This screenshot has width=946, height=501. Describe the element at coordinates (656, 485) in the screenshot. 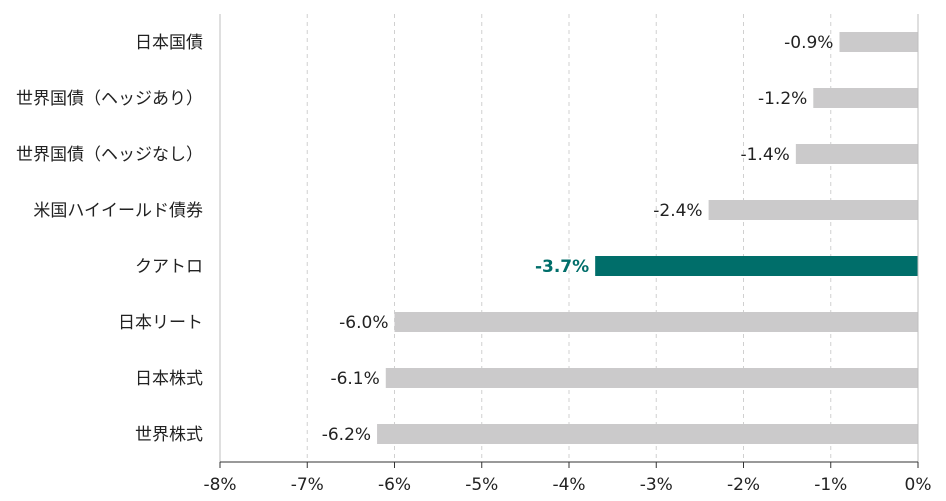

I see `x-tick-label: -3%` at that location.